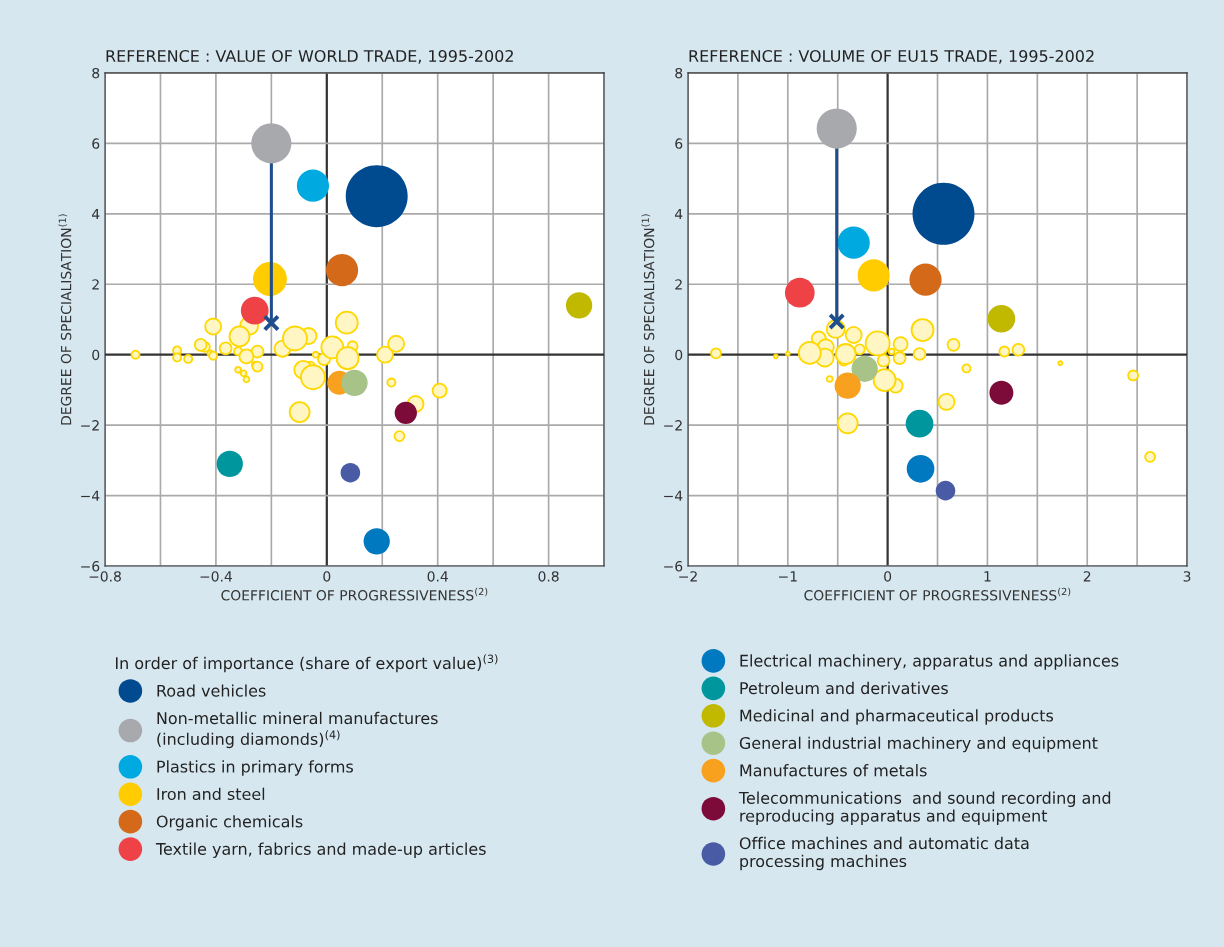 Image resolution: width=1224 pixels, height=947 pixels. What do you see at coordinates (297, 730) in the screenshot?
I see `legend-label: Non-metallic mineral manufactures (including diamonds)$^{(4)}$` at bounding box center [297, 730].